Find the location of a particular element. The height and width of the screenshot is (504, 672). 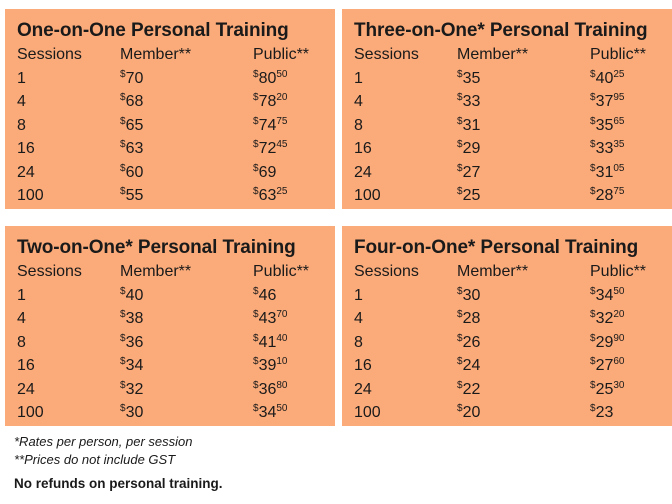

member-price: $40 is located at coordinates (186, 296).